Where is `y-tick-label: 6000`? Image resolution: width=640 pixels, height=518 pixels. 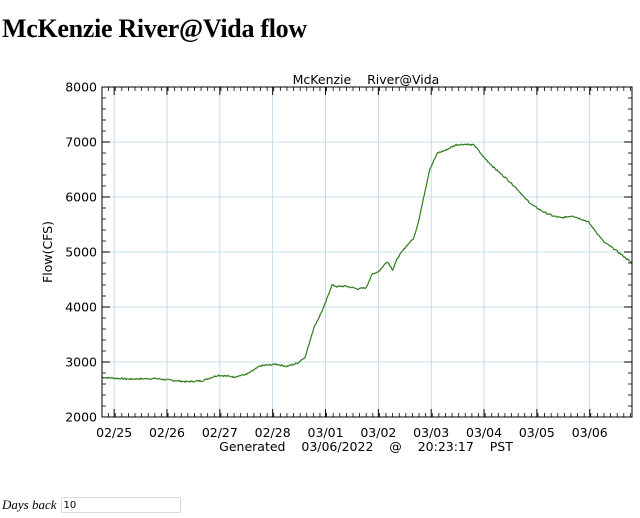
y-tick-label: 6000 is located at coordinates (81, 197).